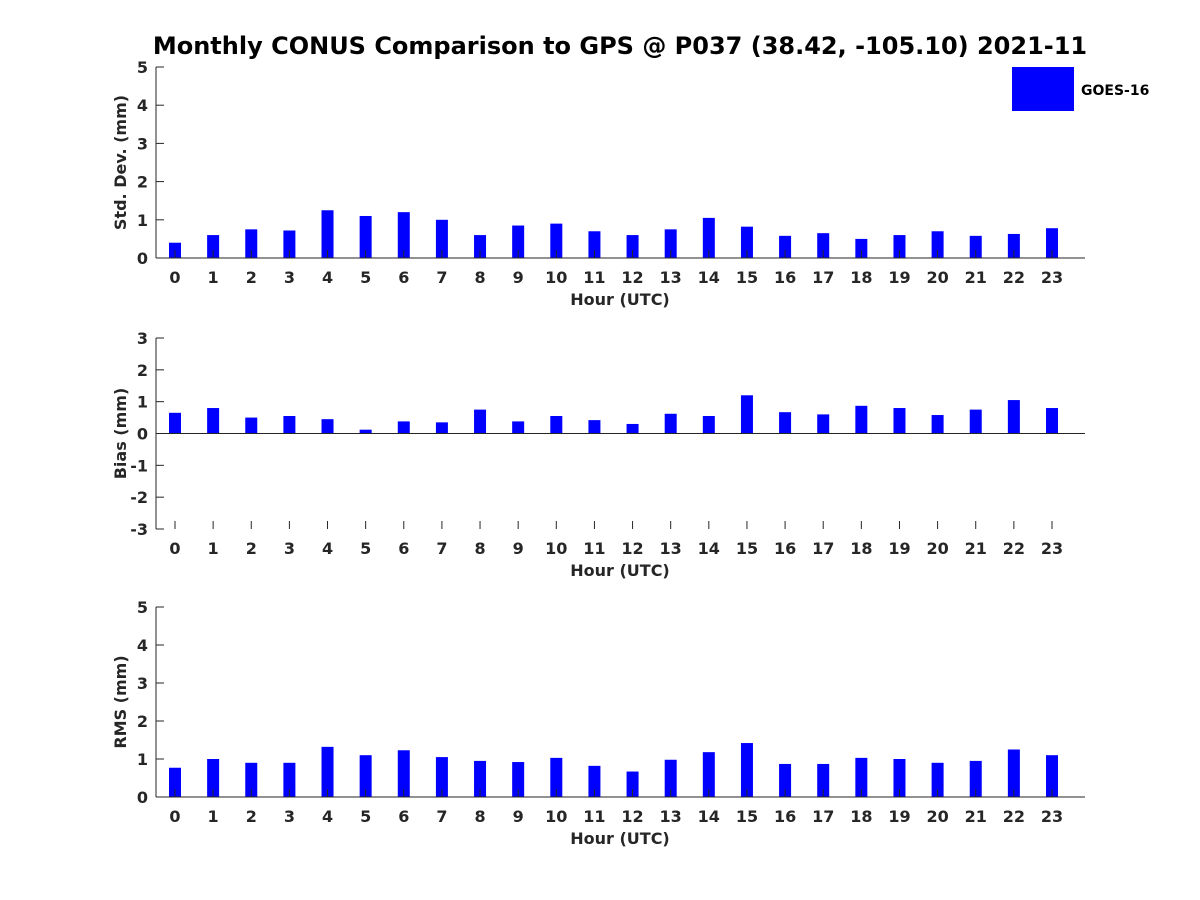  Describe the element at coordinates (594, 548) in the screenshot. I see `bias-xtick-label: 11` at that location.